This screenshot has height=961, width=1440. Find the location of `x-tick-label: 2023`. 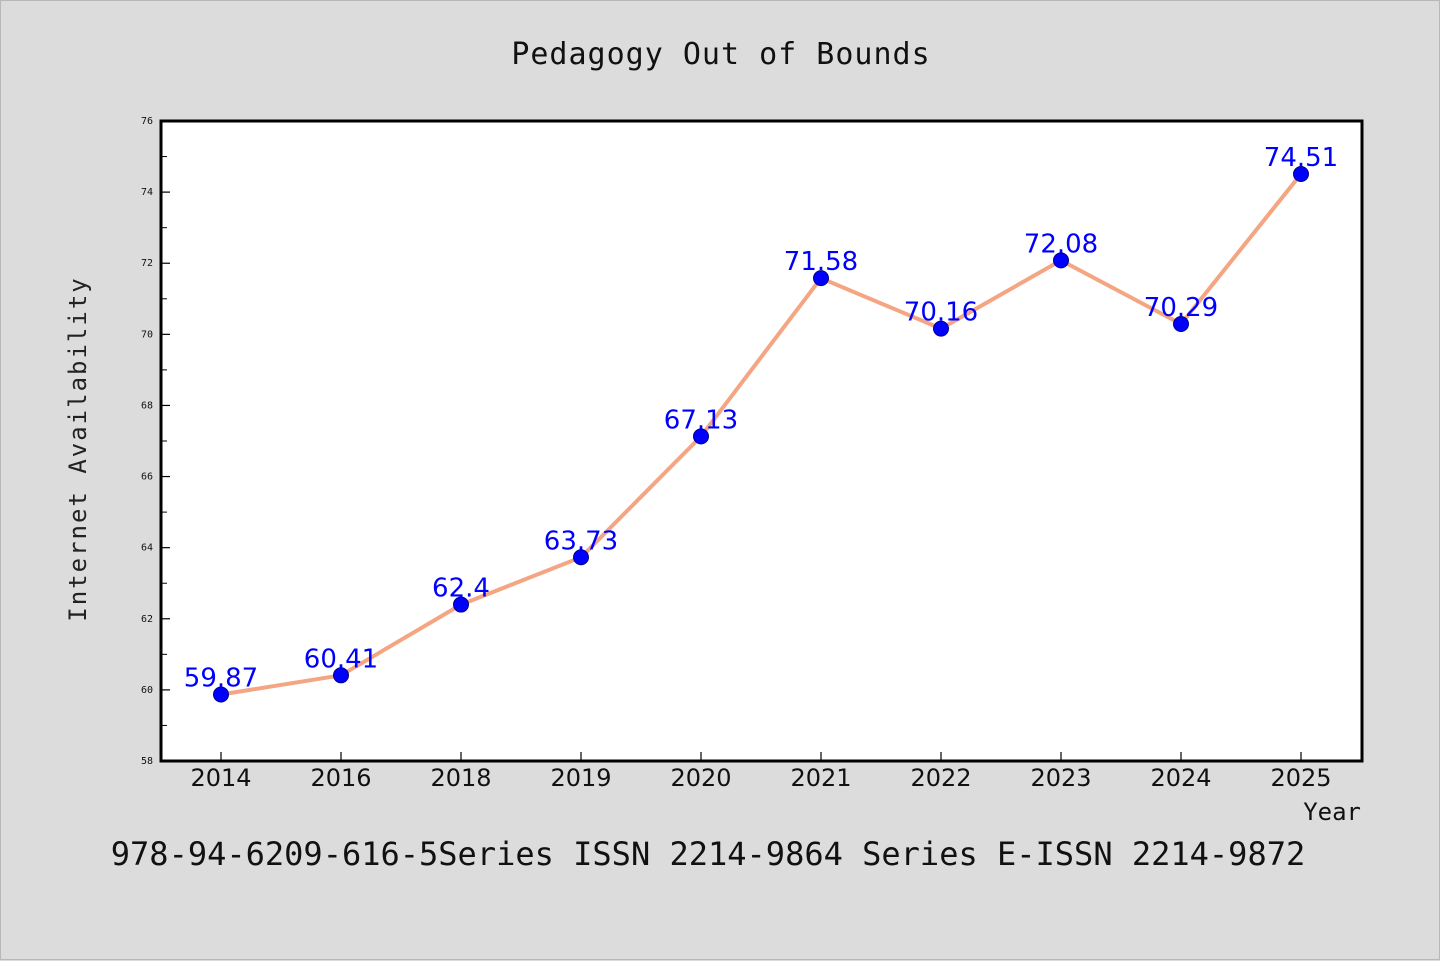

x-tick-label: 2023 is located at coordinates (1060, 778).